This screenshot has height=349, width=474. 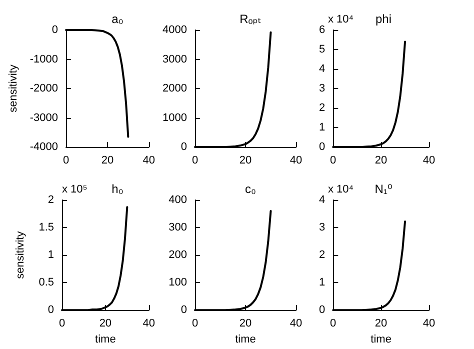 What do you see at coordinates (383, 19) in the screenshot?
I see `chart-title: phi` at bounding box center [383, 19].